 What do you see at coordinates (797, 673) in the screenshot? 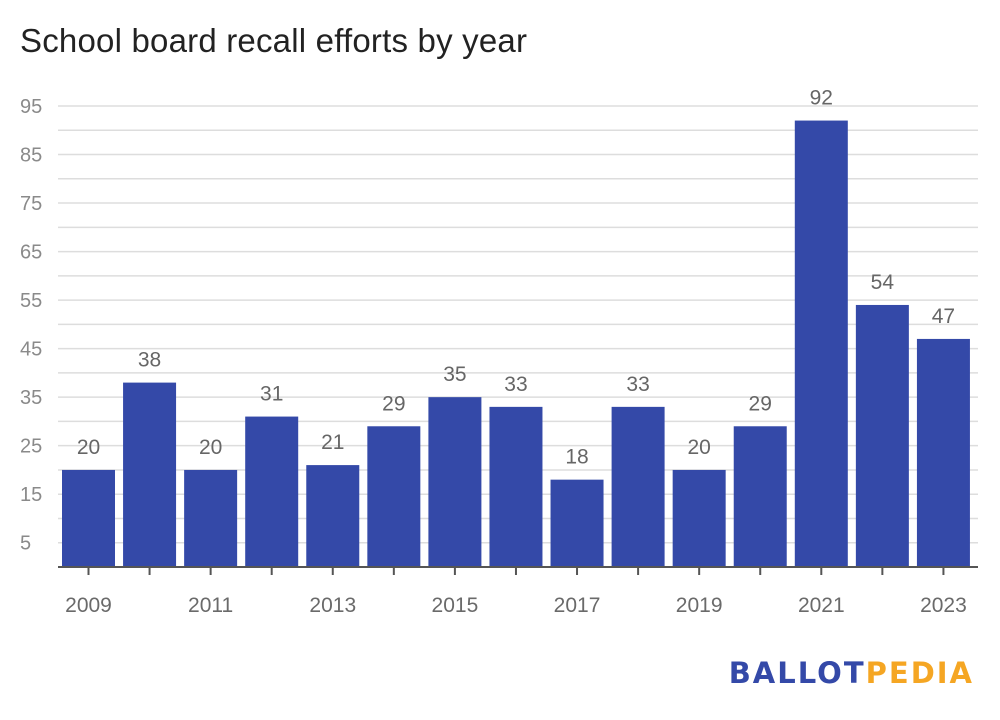
I see `logo-text-ballot: BALLOT` at bounding box center [797, 673].